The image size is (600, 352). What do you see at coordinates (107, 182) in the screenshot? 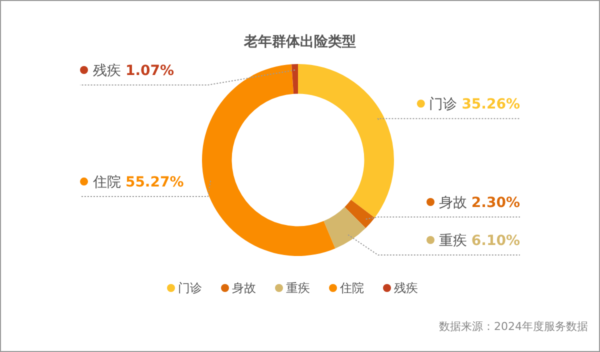
I see `category-label: 住院` at bounding box center [107, 182].